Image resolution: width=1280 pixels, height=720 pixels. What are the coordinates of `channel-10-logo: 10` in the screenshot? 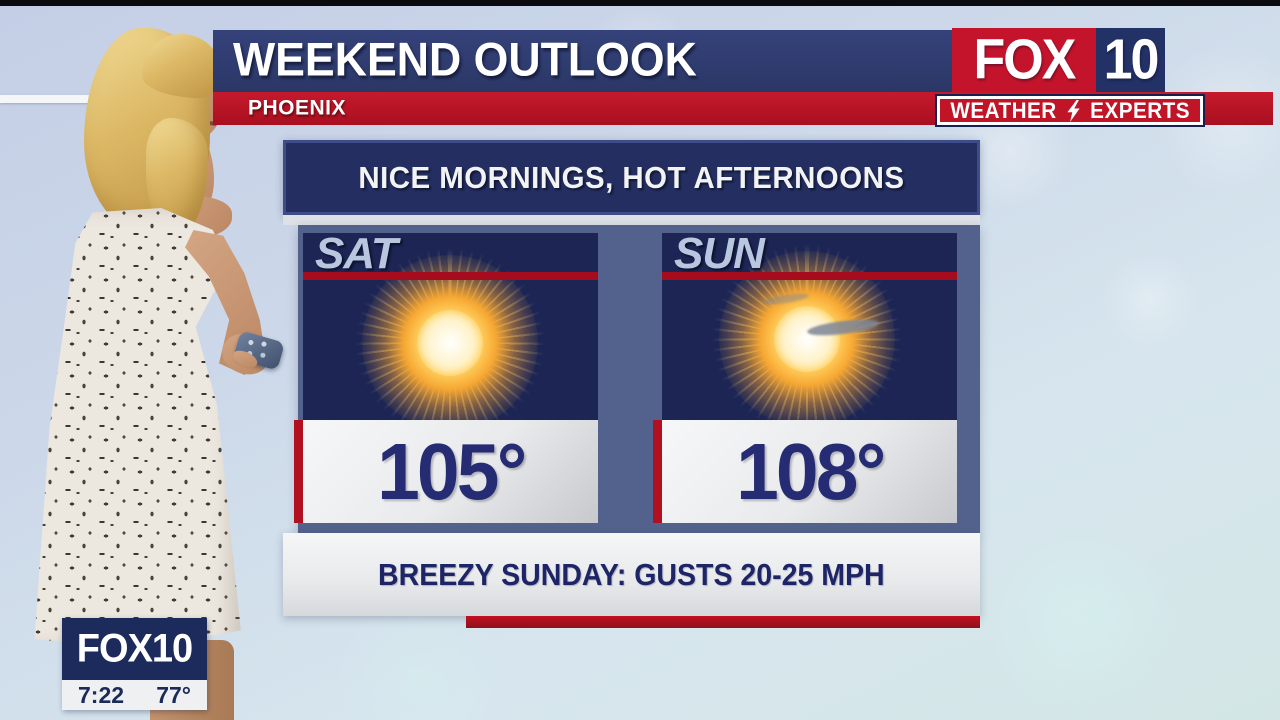 It's located at (1130, 60).